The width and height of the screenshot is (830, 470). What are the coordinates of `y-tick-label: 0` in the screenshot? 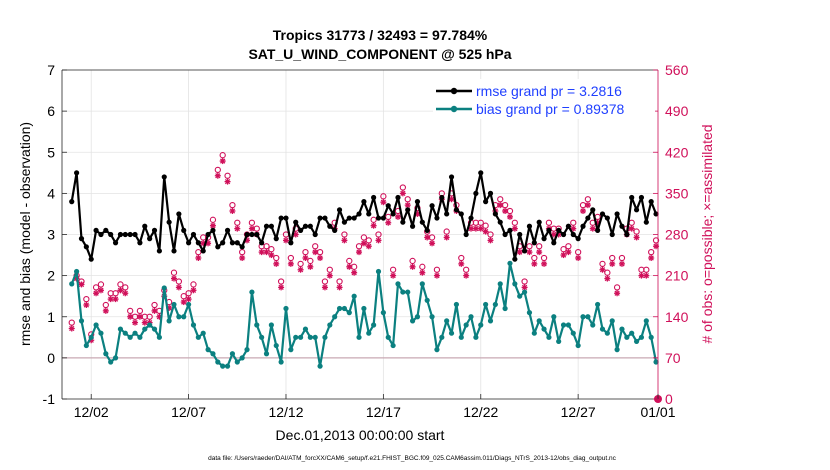 It's located at (51, 358).